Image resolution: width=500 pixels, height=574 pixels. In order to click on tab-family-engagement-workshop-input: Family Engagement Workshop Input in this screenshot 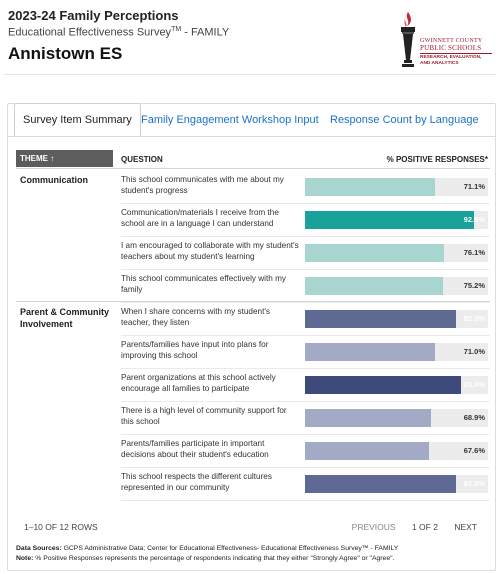, I will do `click(230, 120)`.